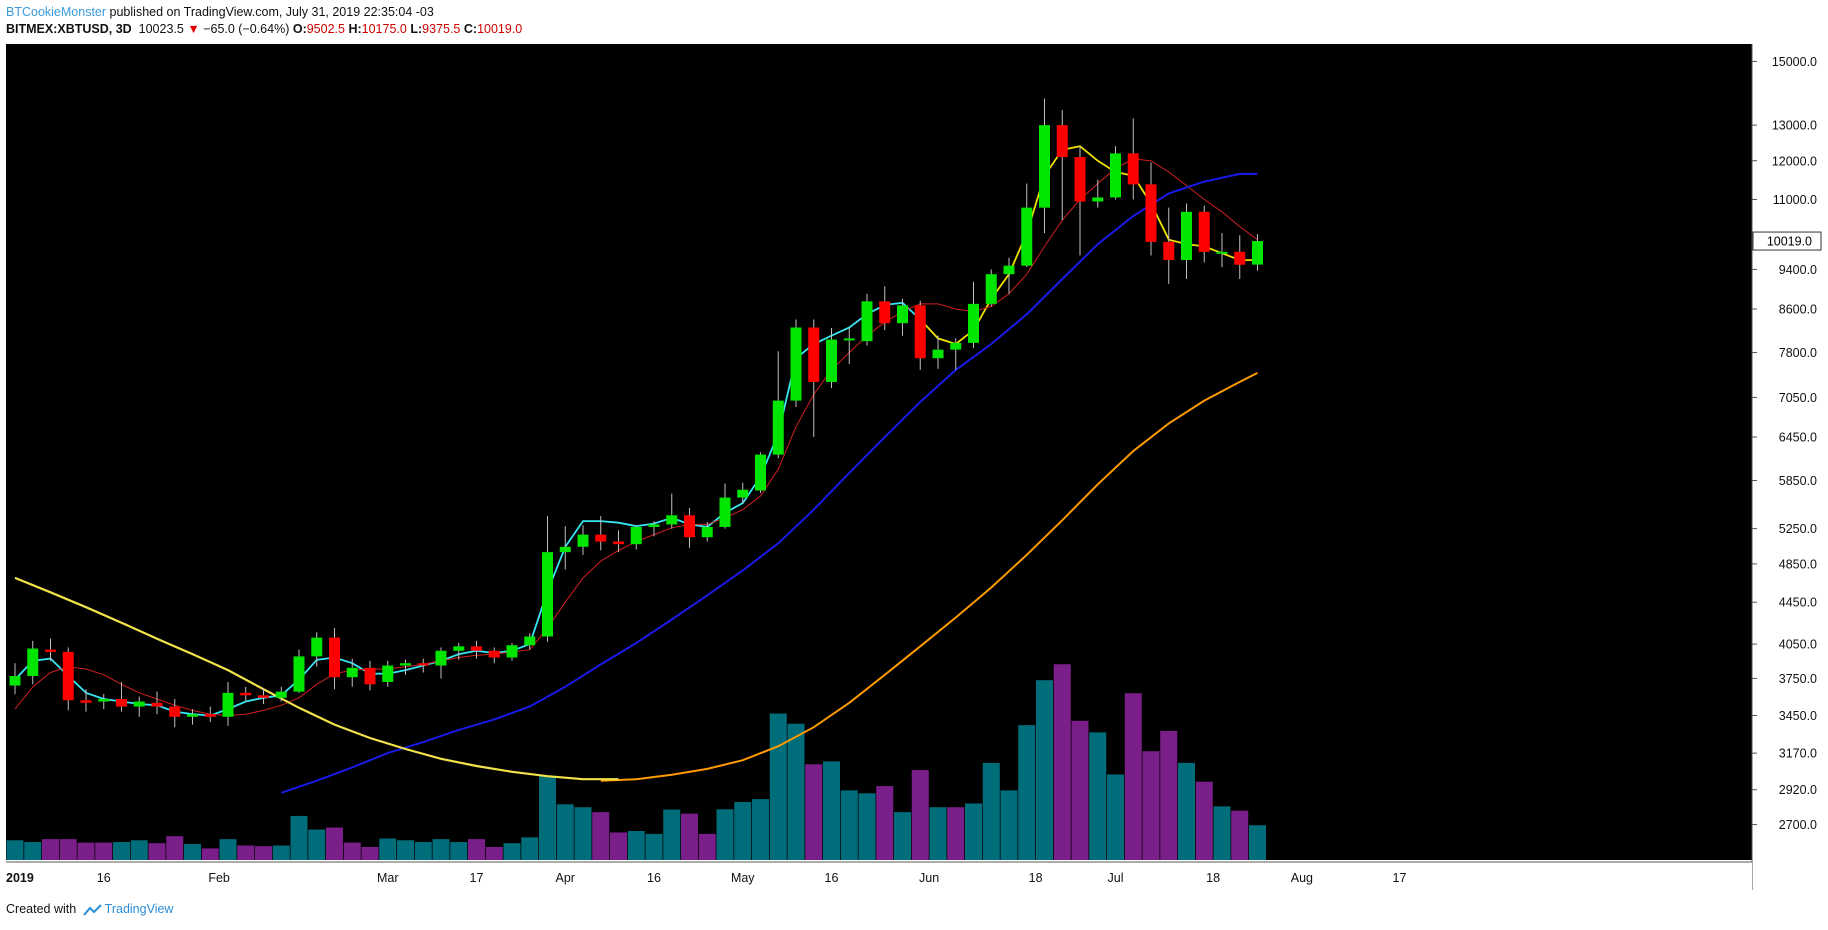  I want to click on created-with-text: Created with, so click(41, 909).